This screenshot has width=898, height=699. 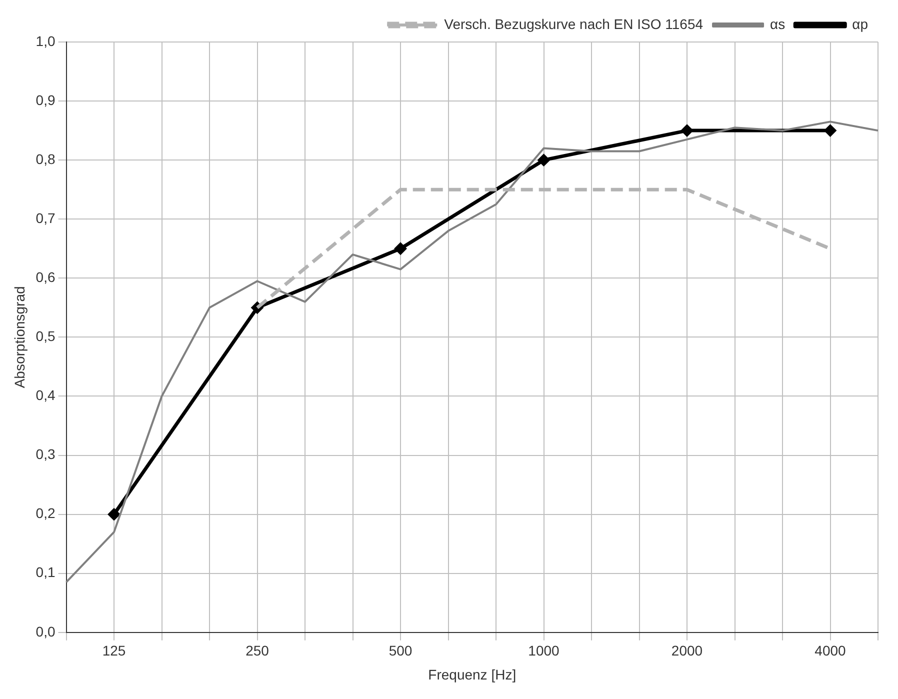 What do you see at coordinates (46, 631) in the screenshot?
I see `y-tick-label: 0,0` at bounding box center [46, 631].